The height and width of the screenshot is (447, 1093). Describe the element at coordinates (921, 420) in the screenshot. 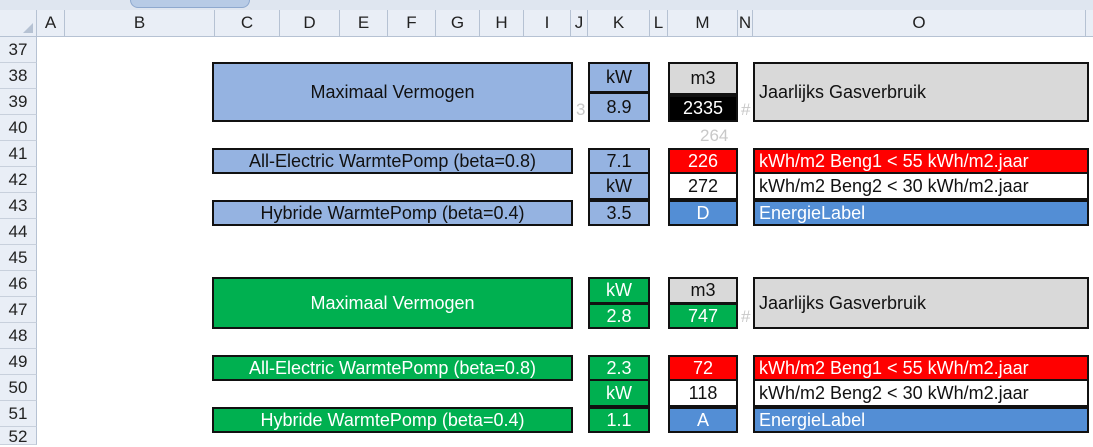

I see `green-energielabel-cell: EnergieLabel` at that location.